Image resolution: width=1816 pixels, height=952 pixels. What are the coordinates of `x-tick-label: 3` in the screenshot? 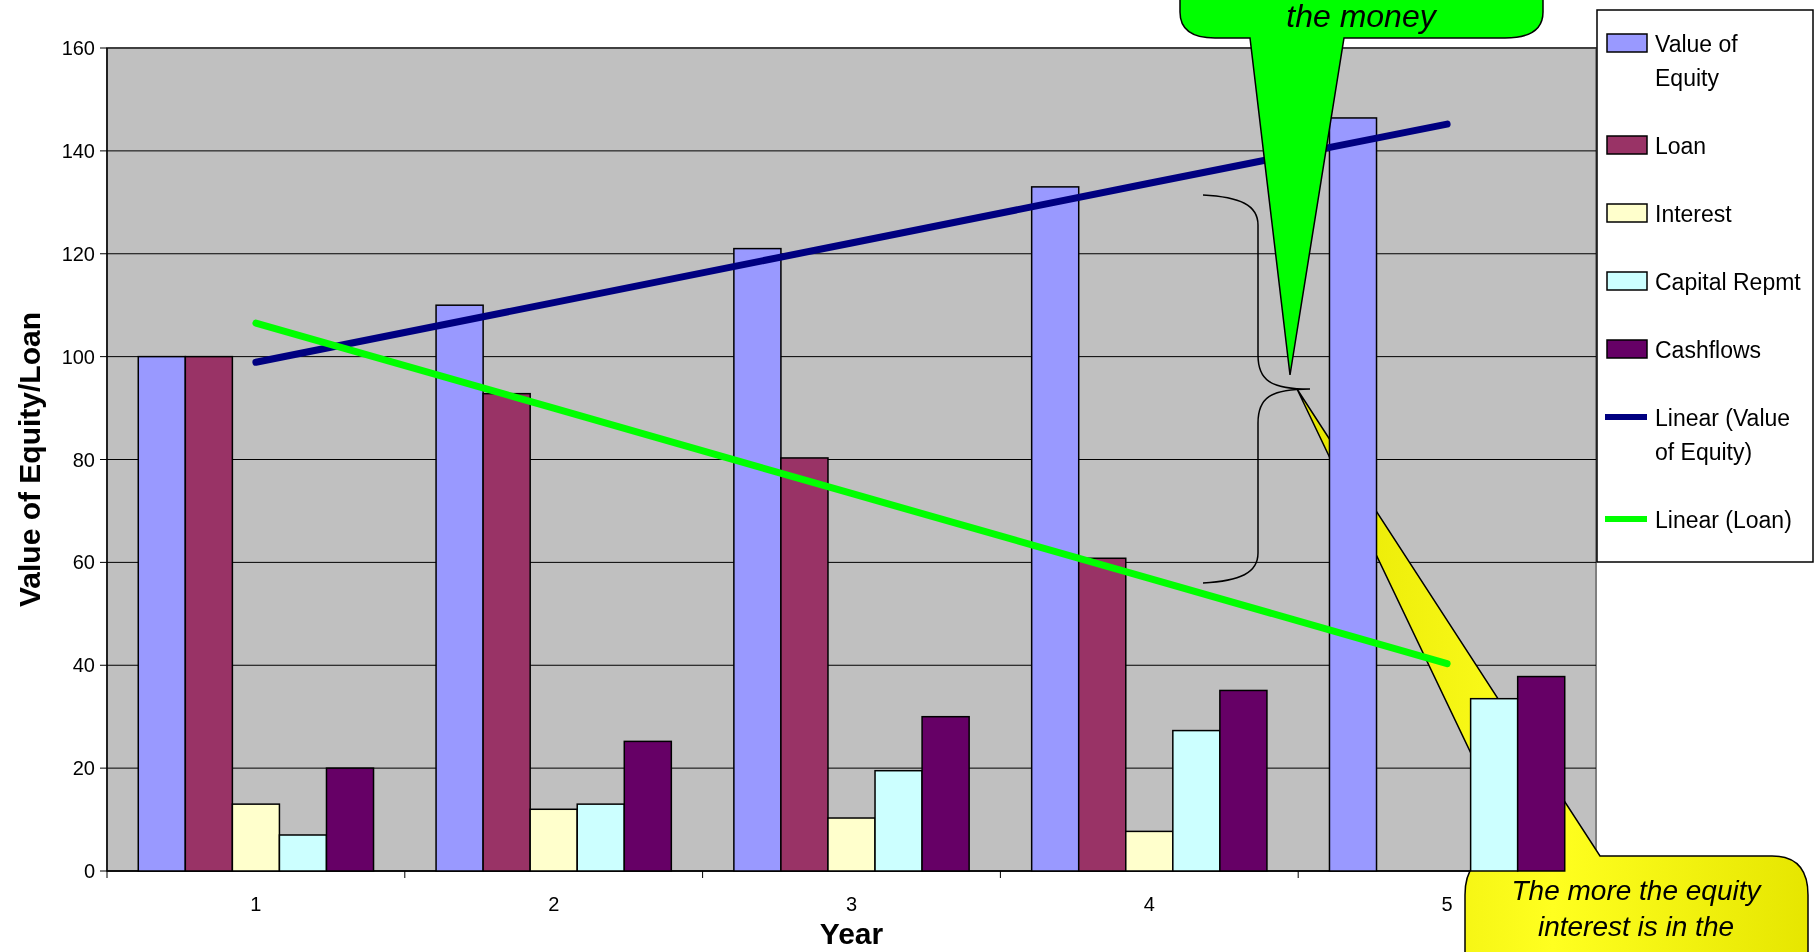 It's located at (851, 904).